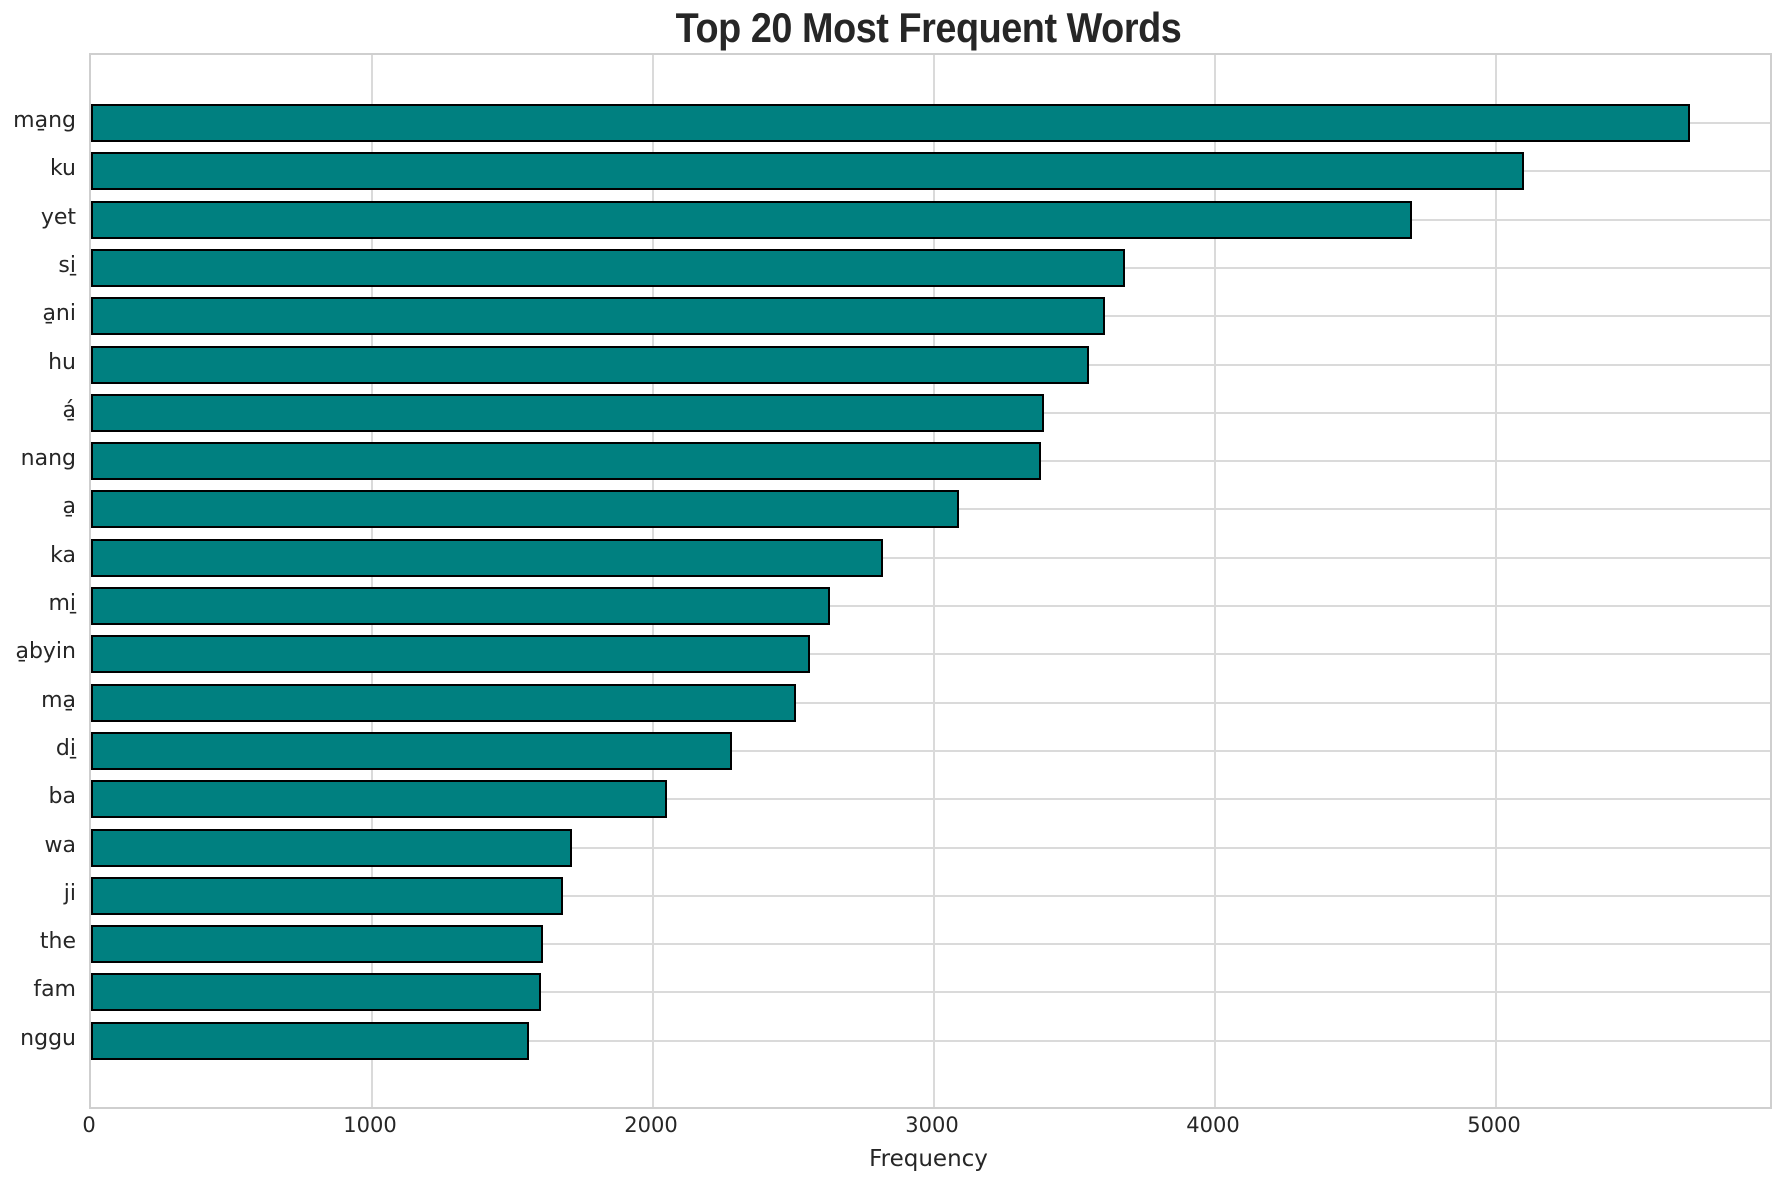  I want to click on y-tick-label: á̱, so click(69, 410).